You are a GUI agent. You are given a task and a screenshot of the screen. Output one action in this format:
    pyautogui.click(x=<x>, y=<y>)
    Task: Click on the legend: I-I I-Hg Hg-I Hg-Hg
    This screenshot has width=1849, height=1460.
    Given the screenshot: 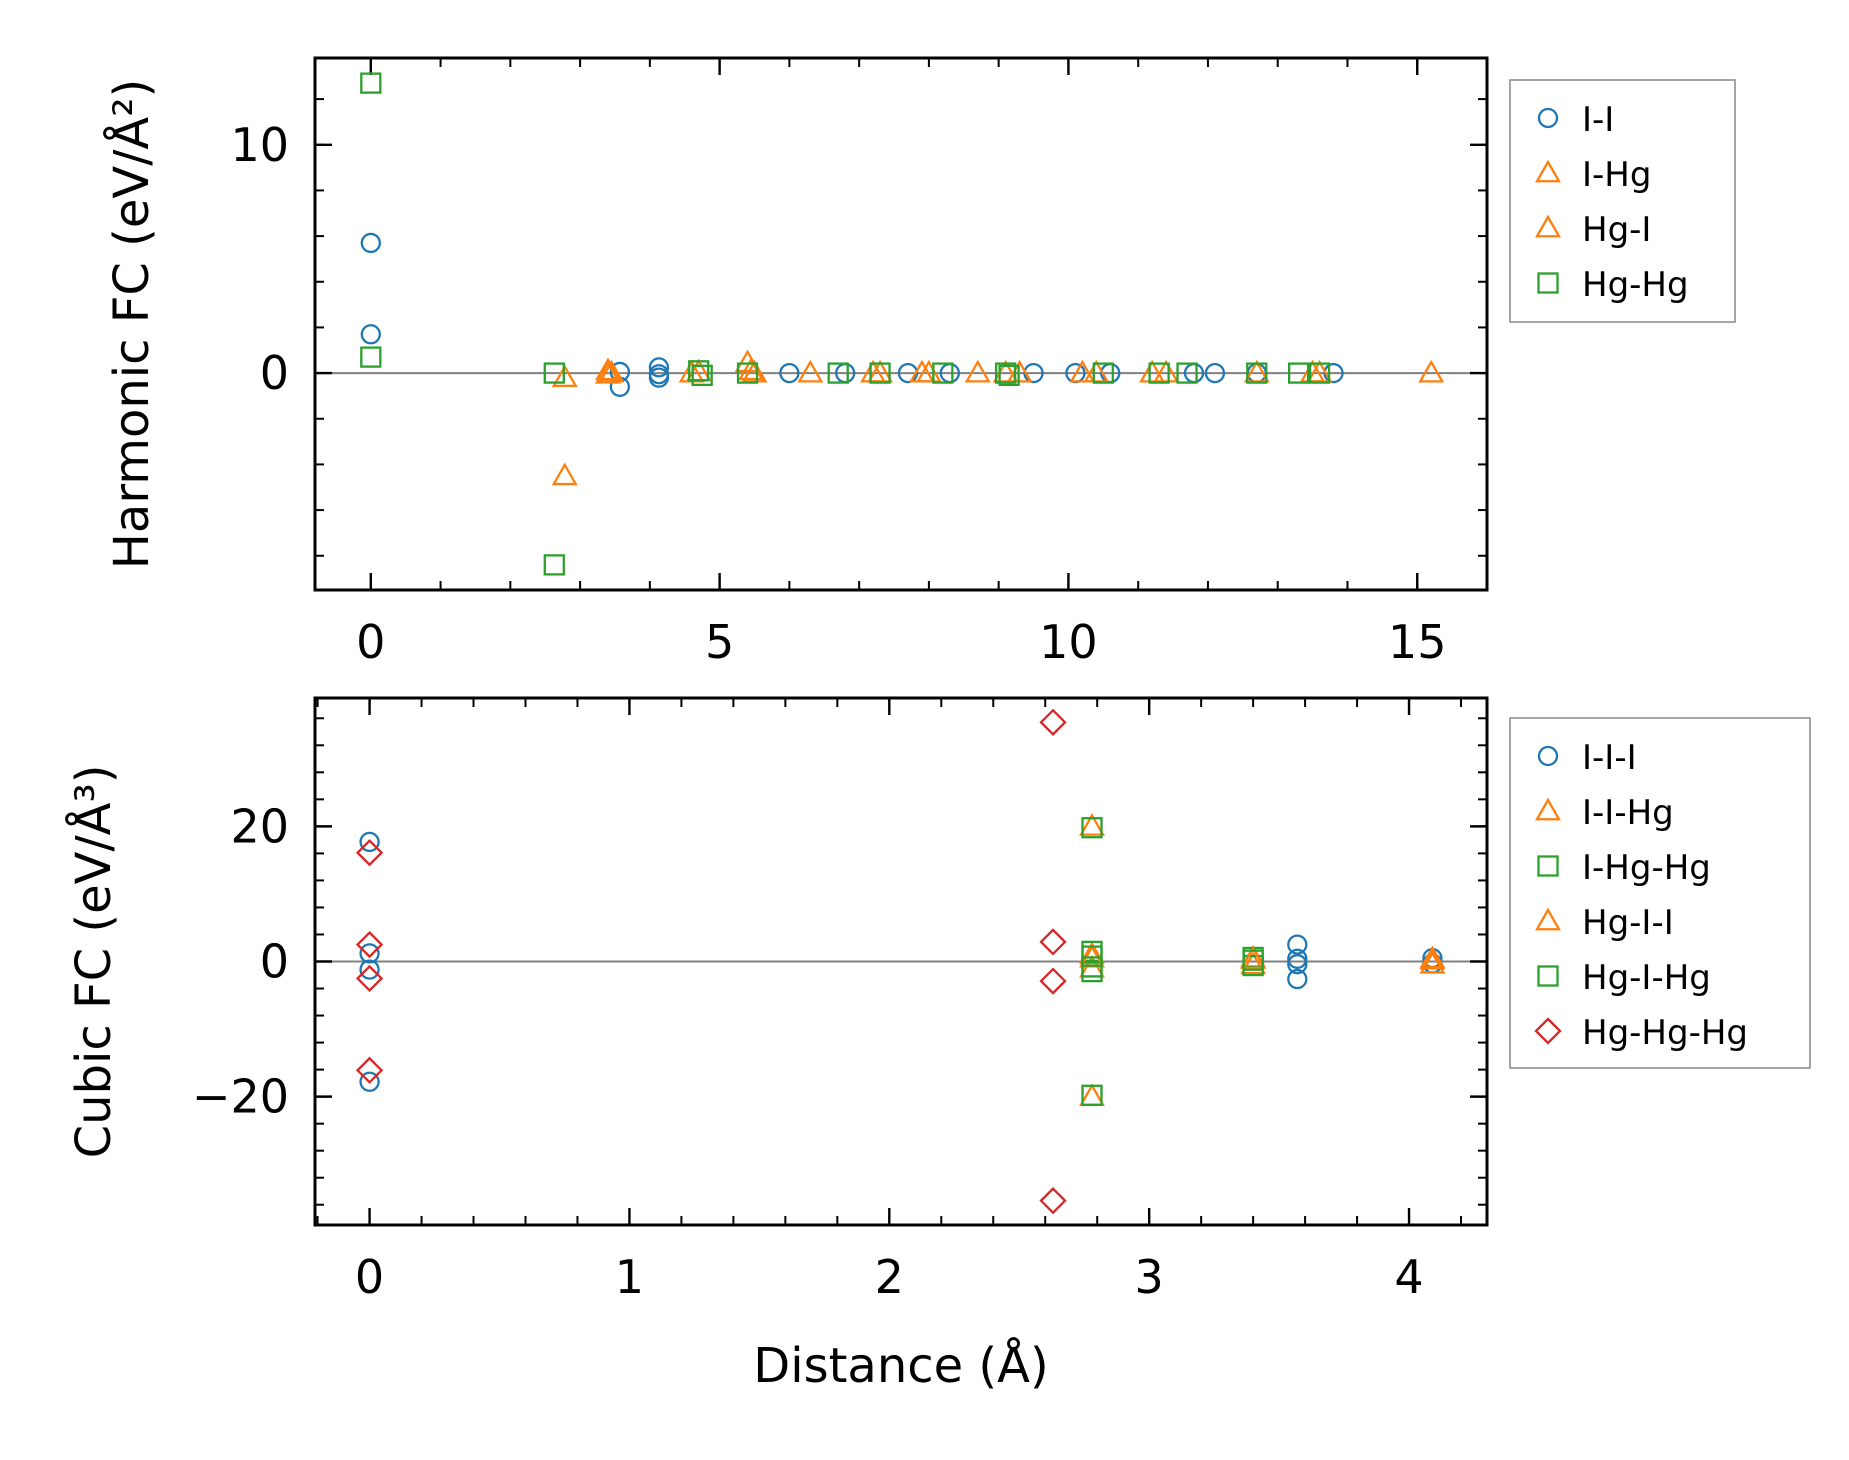 What is the action you would take?
    pyautogui.click(x=1622, y=201)
    